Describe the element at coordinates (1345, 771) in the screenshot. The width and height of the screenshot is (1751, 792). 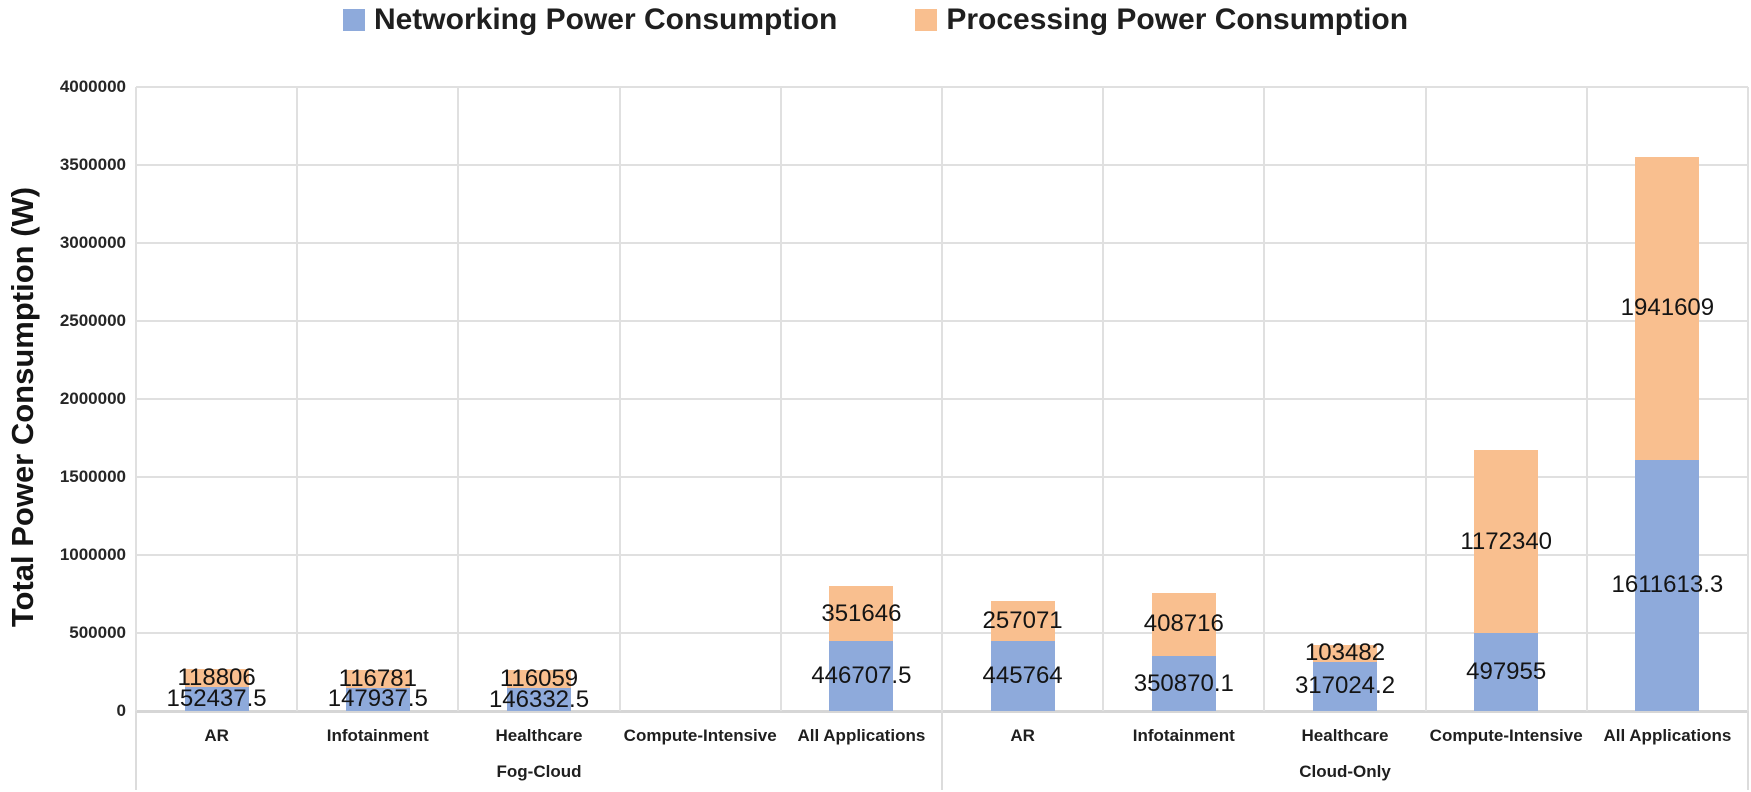
I see `x-group-label: Cloud-Only` at that location.